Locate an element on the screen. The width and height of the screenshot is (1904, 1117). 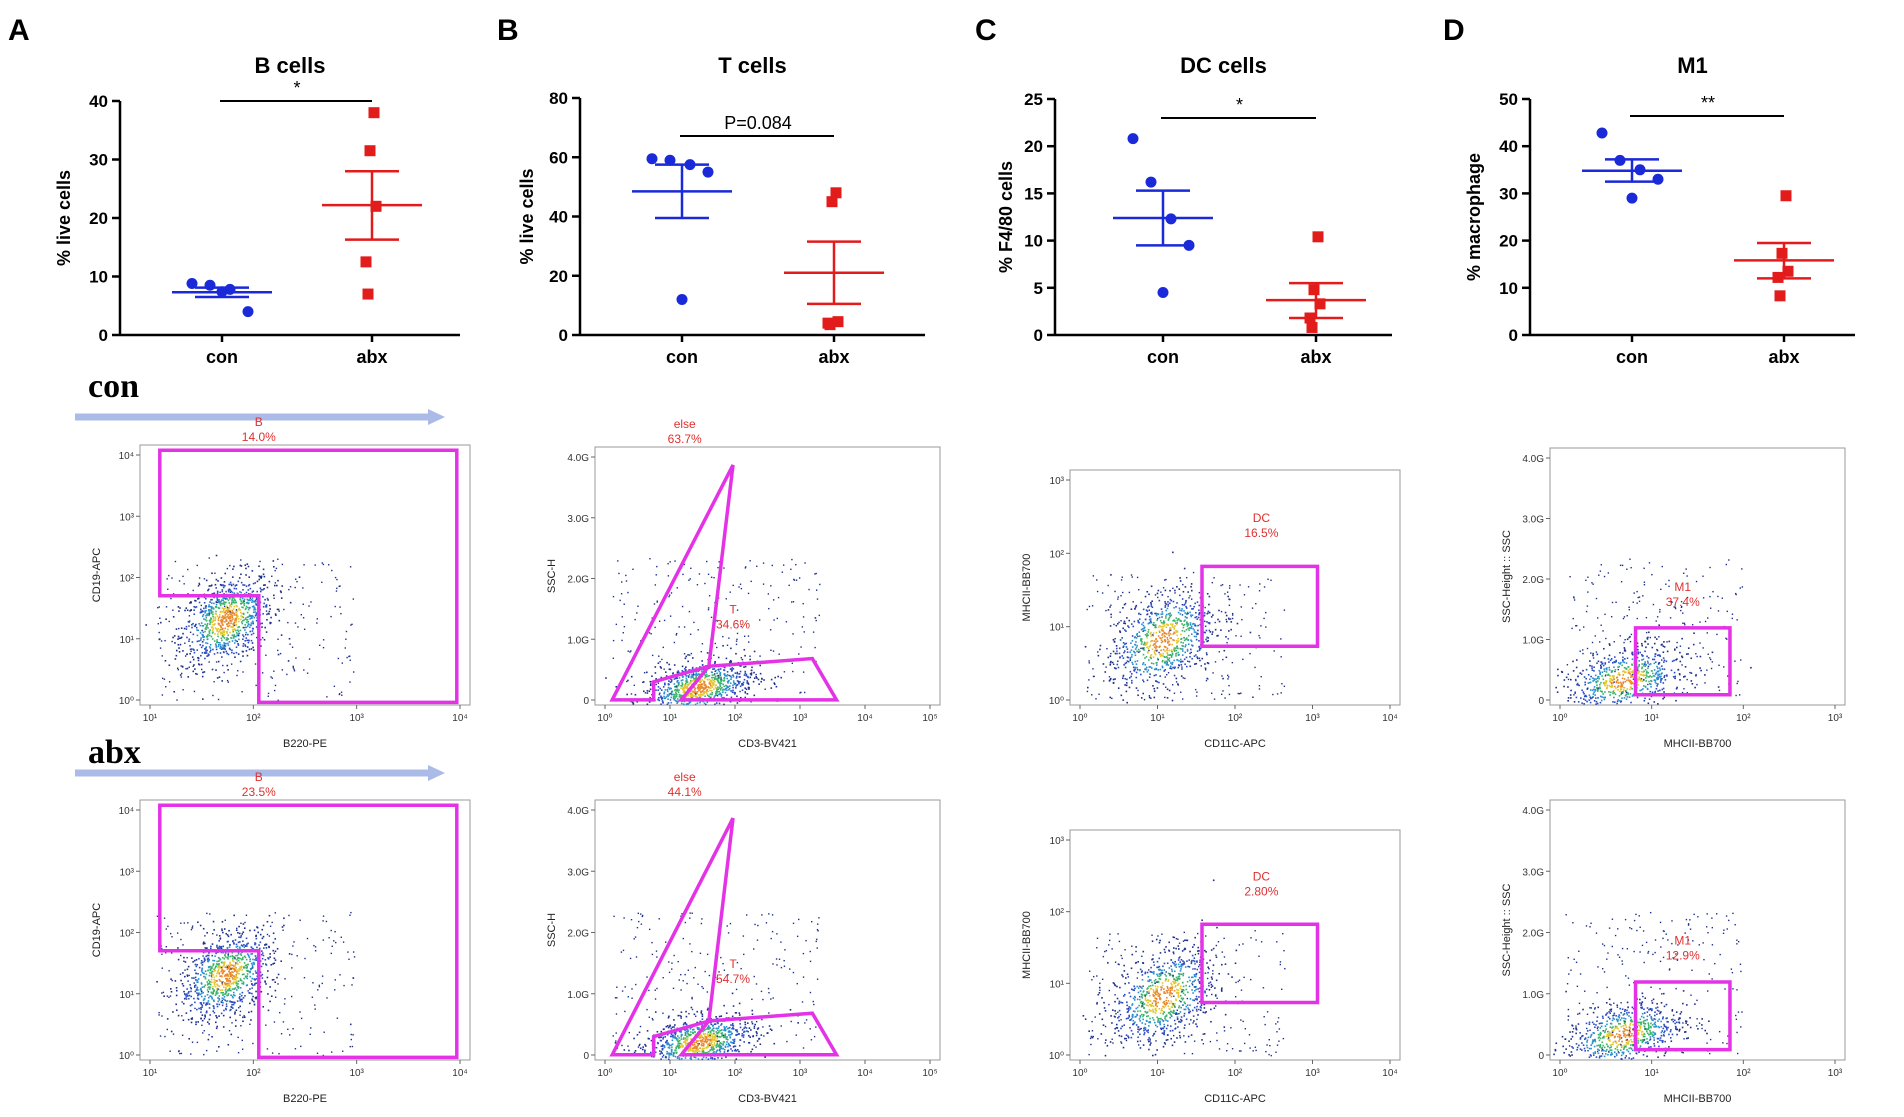
chart-dc-cells: DC cells 0 5 10 15 20 25 con abx % F4/80 cells * is located at coordinates (1194, 210).